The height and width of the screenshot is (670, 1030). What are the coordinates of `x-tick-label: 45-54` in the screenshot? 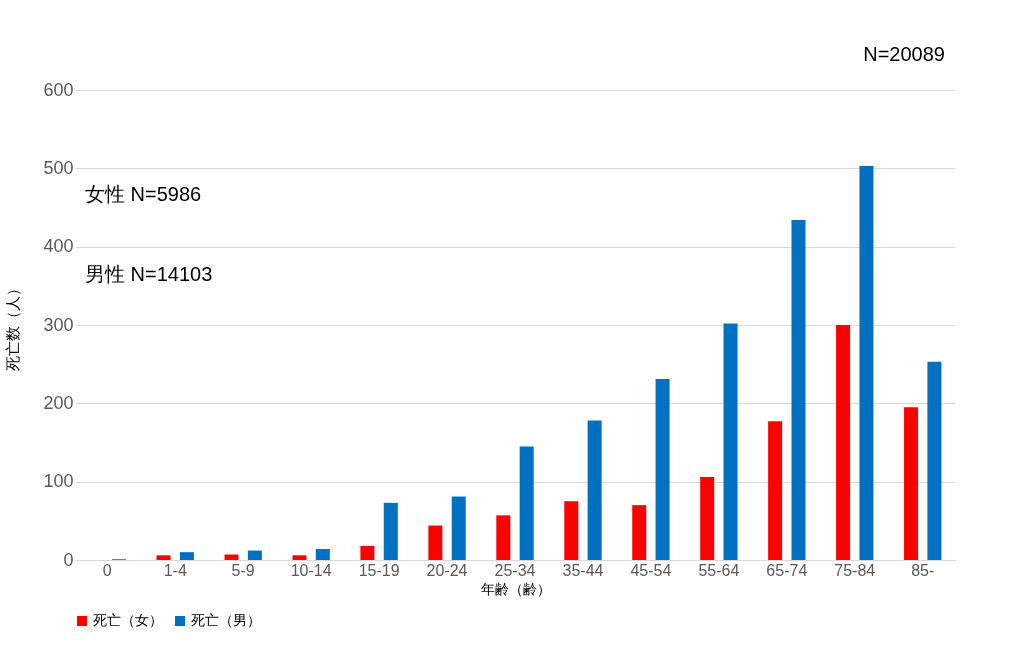 It's located at (651, 570).